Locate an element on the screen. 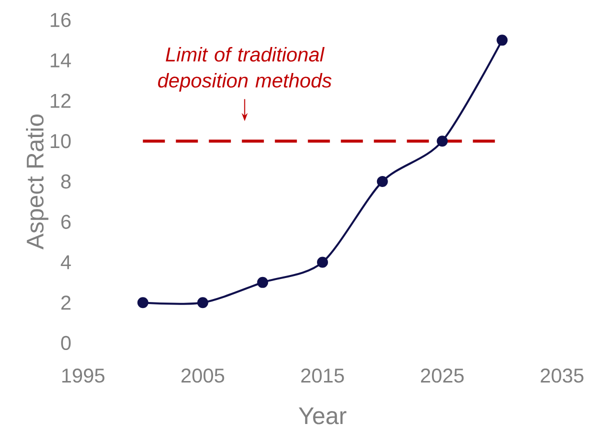 This screenshot has width=600, height=438. x-tick-label: 2035 is located at coordinates (562, 375).